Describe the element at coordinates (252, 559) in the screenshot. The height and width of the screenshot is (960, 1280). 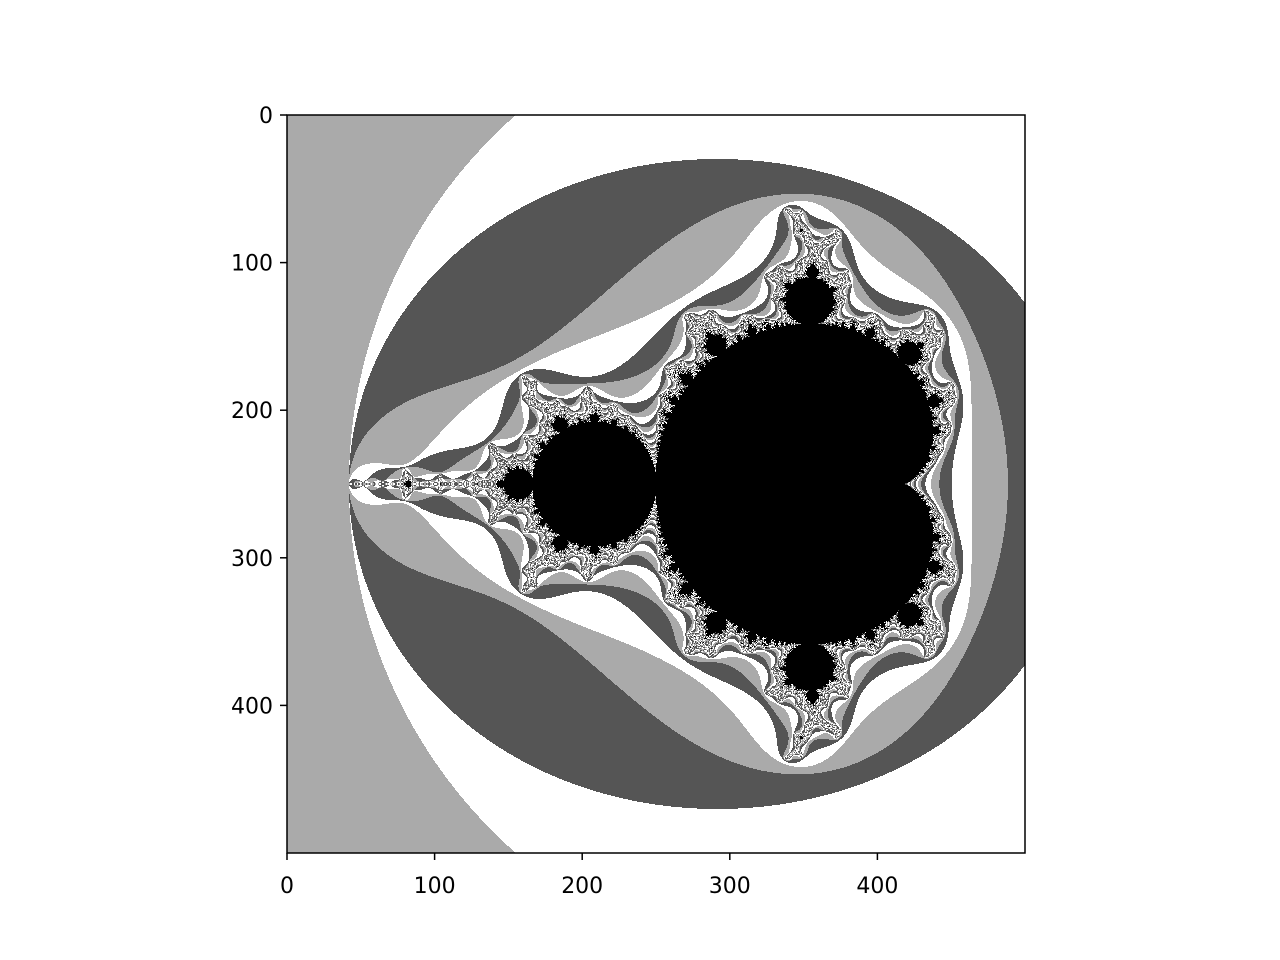
I see `y-tick-label: 300` at that location.